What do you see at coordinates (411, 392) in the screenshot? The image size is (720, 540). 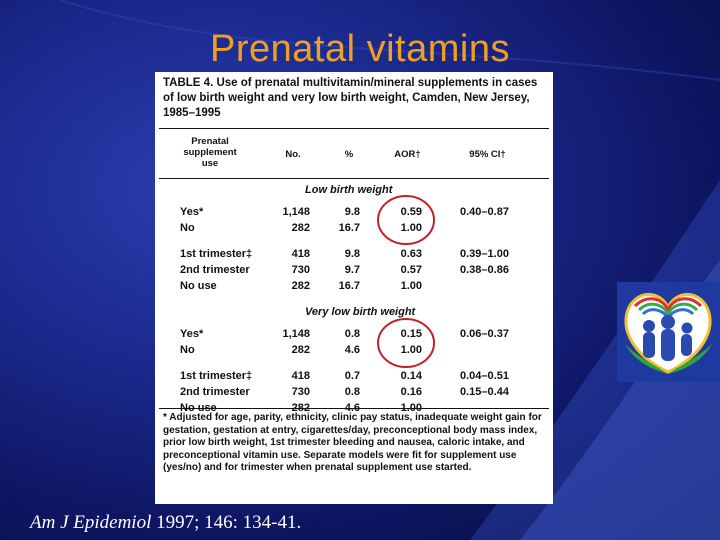 I see `cell-aor: 0.16` at bounding box center [411, 392].